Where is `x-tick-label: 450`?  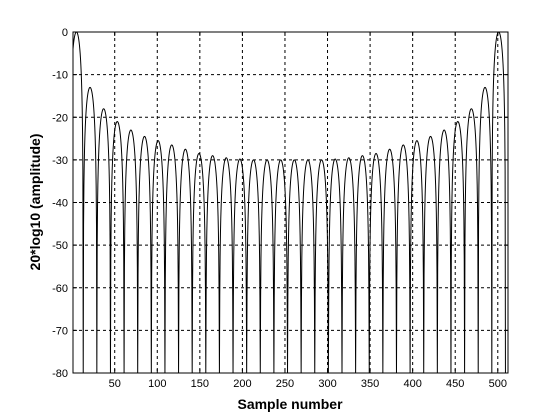 x-tick-label: 450 is located at coordinates (455, 384).